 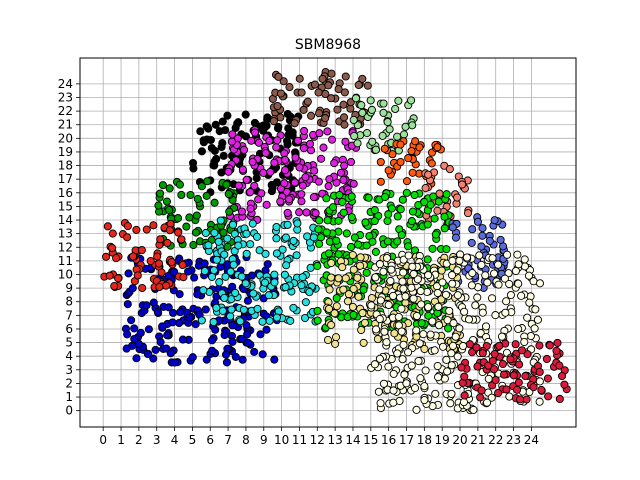 What do you see at coordinates (65, 111) in the screenshot?
I see `y-tick-label: 22` at bounding box center [65, 111].